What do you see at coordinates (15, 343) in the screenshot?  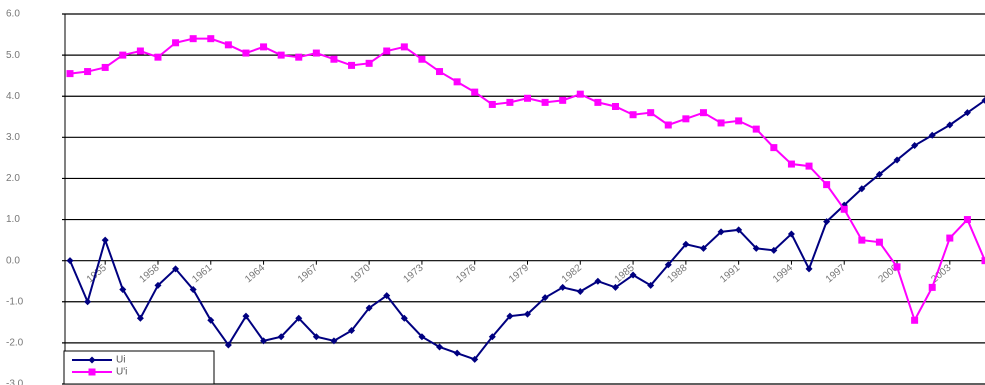 I see `y-tick-label: -2.0` at bounding box center [15, 343].